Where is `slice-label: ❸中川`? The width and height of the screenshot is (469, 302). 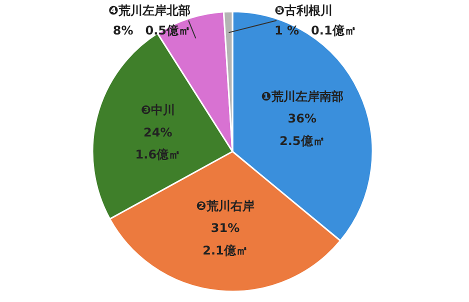
slice-label: ❸中川 is located at coordinates (158, 109).